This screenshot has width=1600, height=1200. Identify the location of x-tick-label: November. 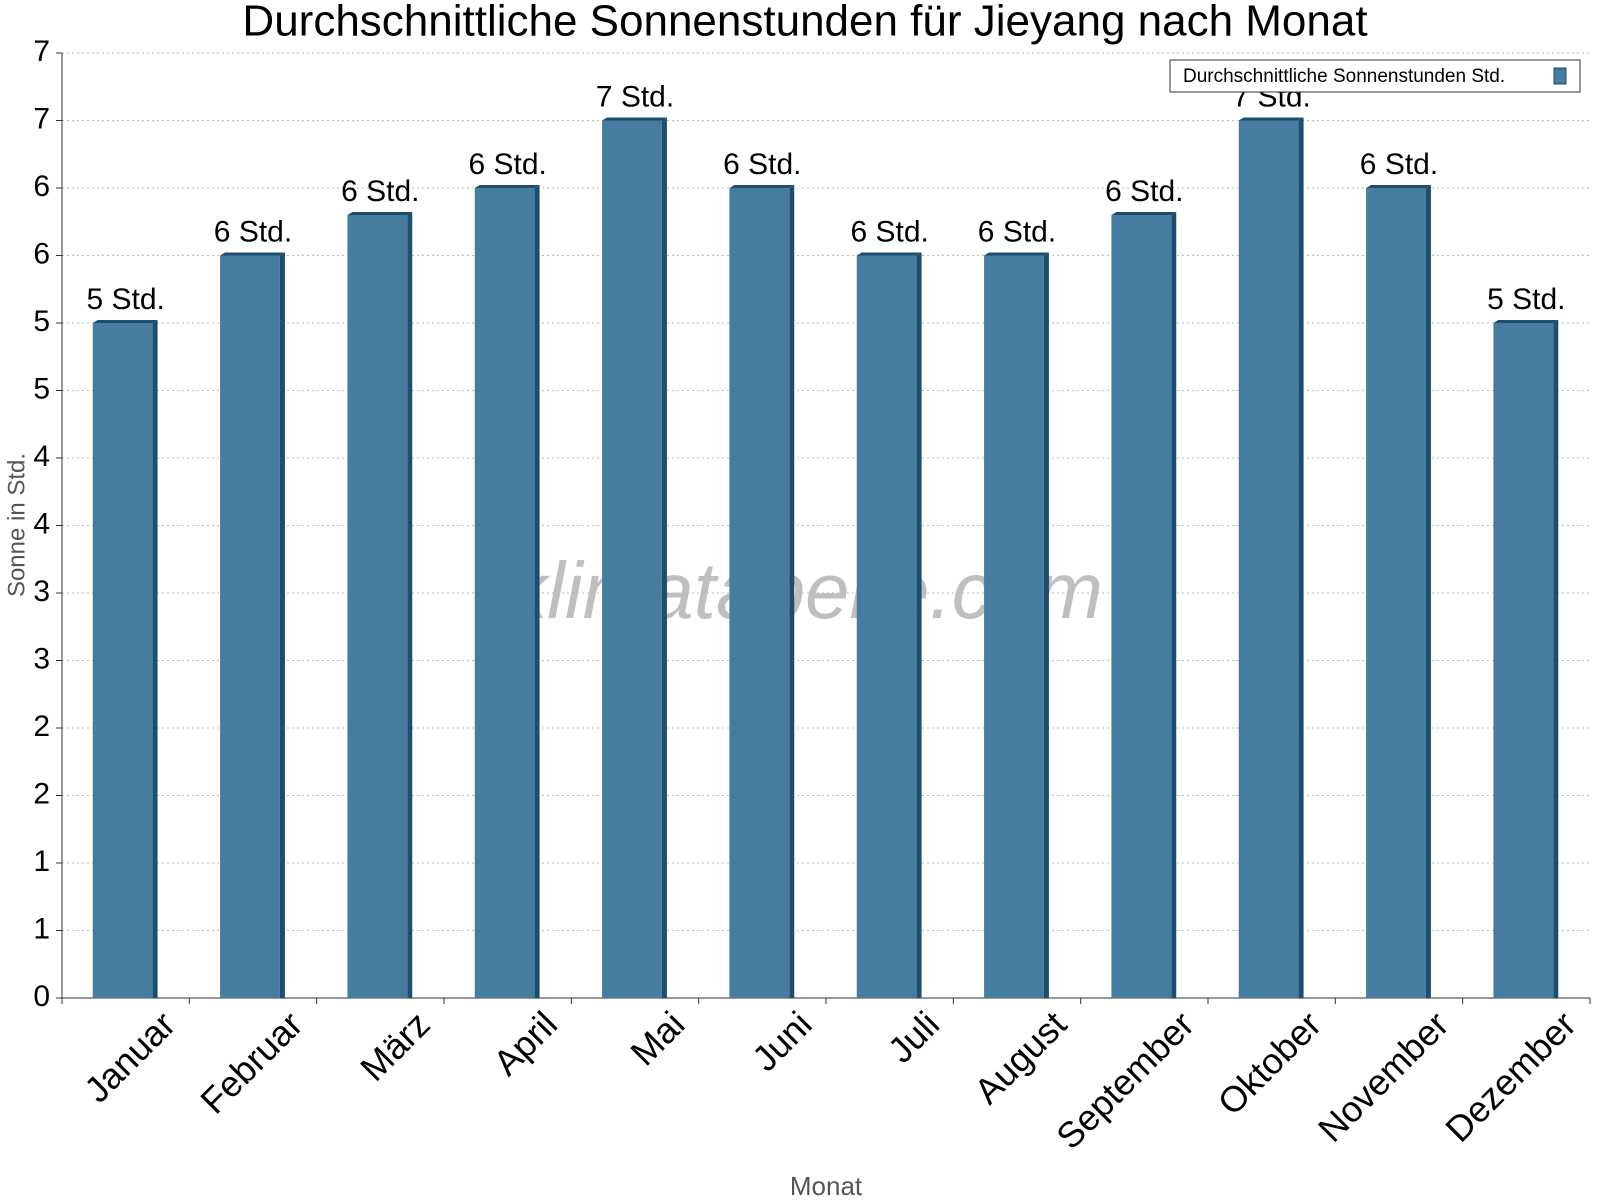
(1383, 1076).